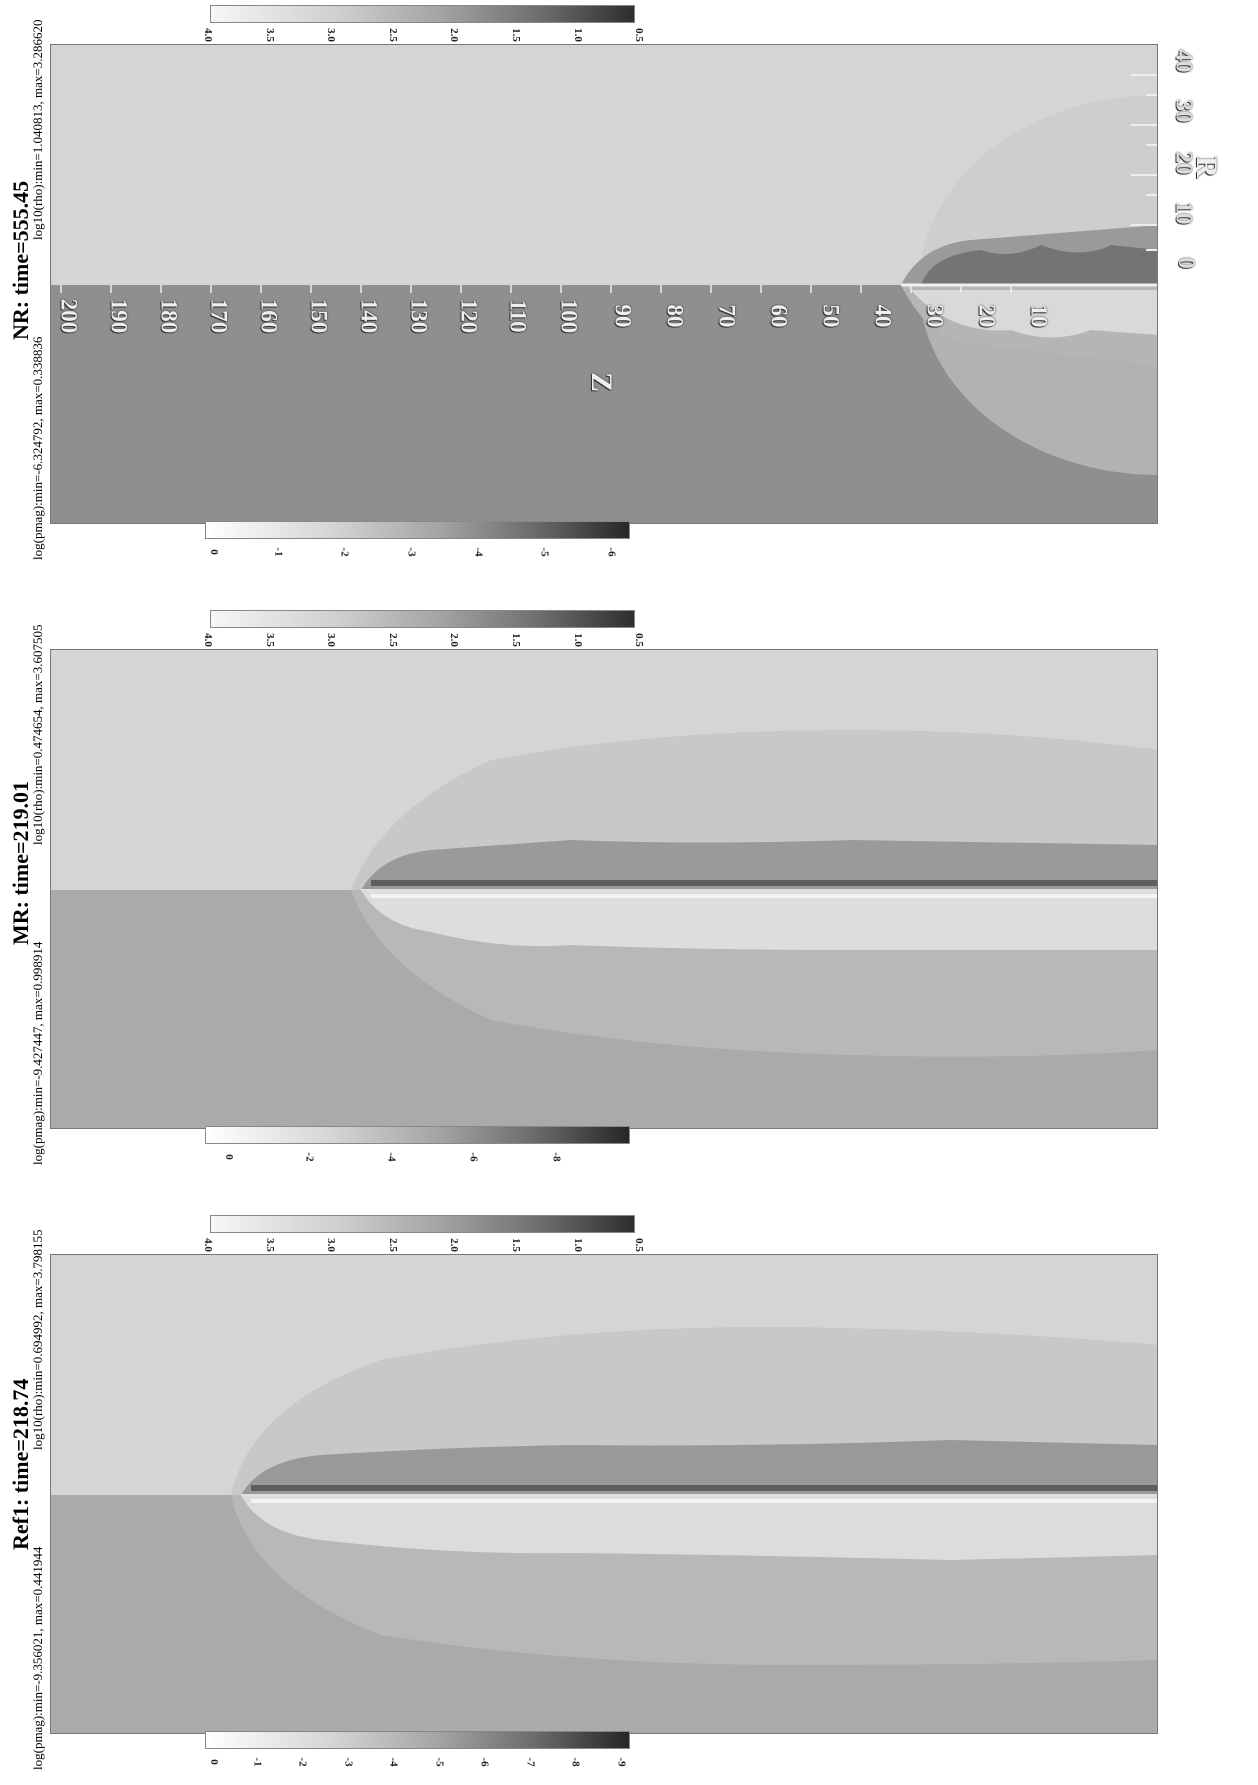 Image resolution: width=1258 pixels, height=1785 pixels. Describe the element at coordinates (727, 316) in the screenshot. I see `z-tick: 70` at that location.